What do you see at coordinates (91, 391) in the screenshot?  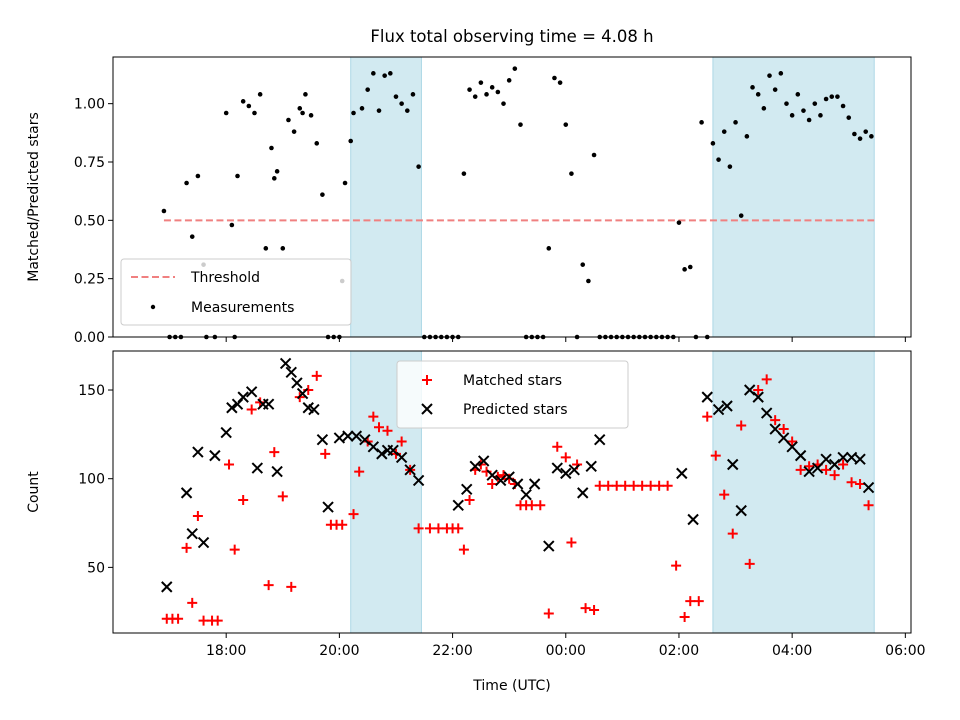 I see `y-tick-label: 150` at bounding box center [91, 391].